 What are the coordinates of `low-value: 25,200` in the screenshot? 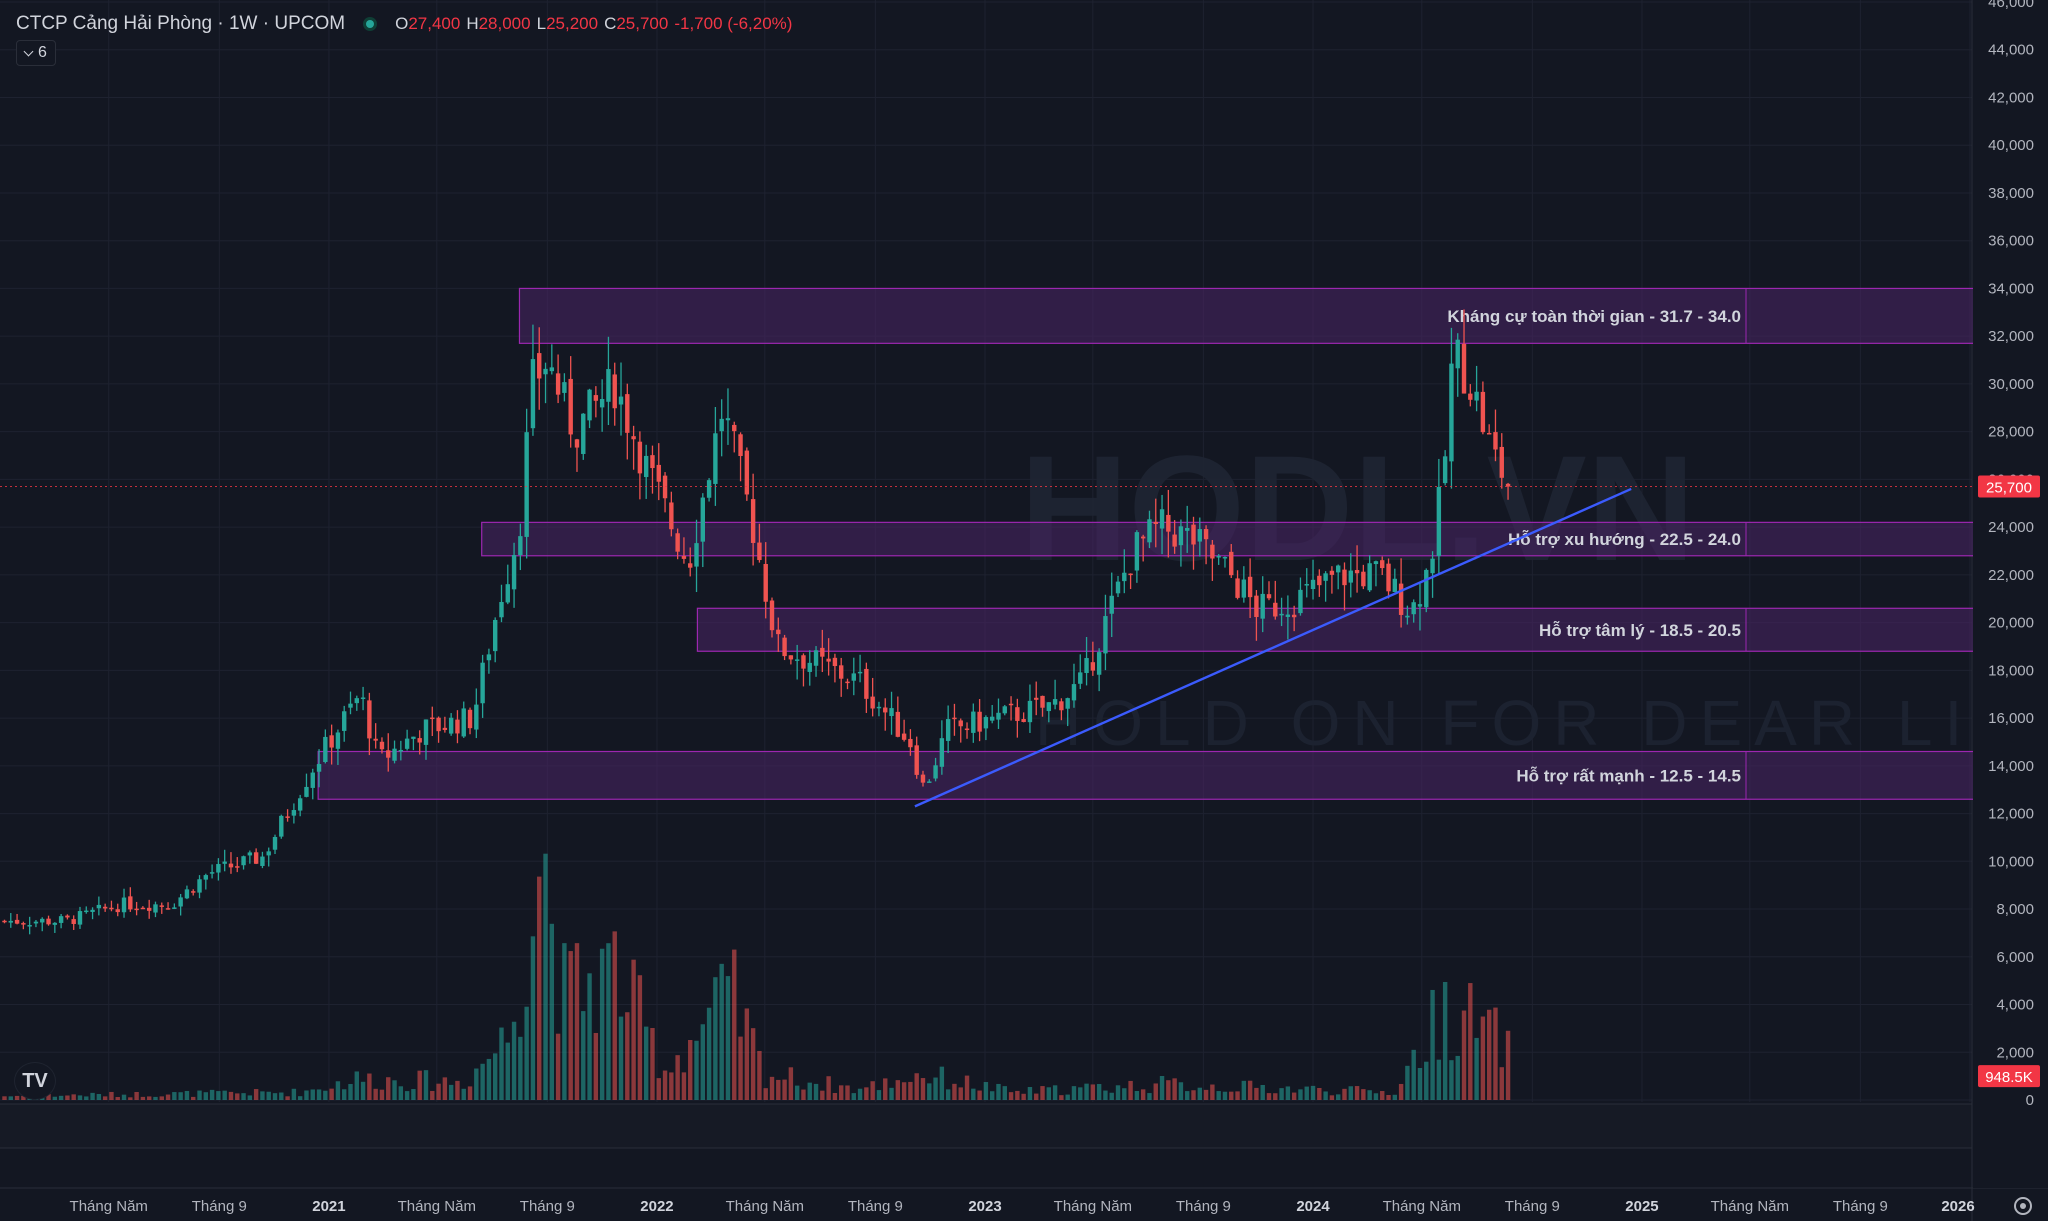 It's located at (572, 23).